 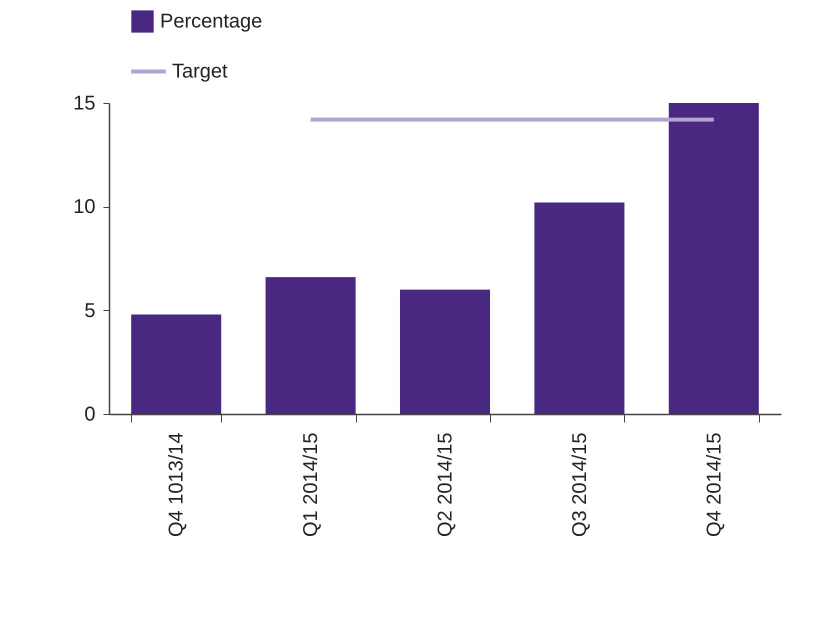 What do you see at coordinates (84, 103) in the screenshot?
I see `y-tick-label: 15` at bounding box center [84, 103].